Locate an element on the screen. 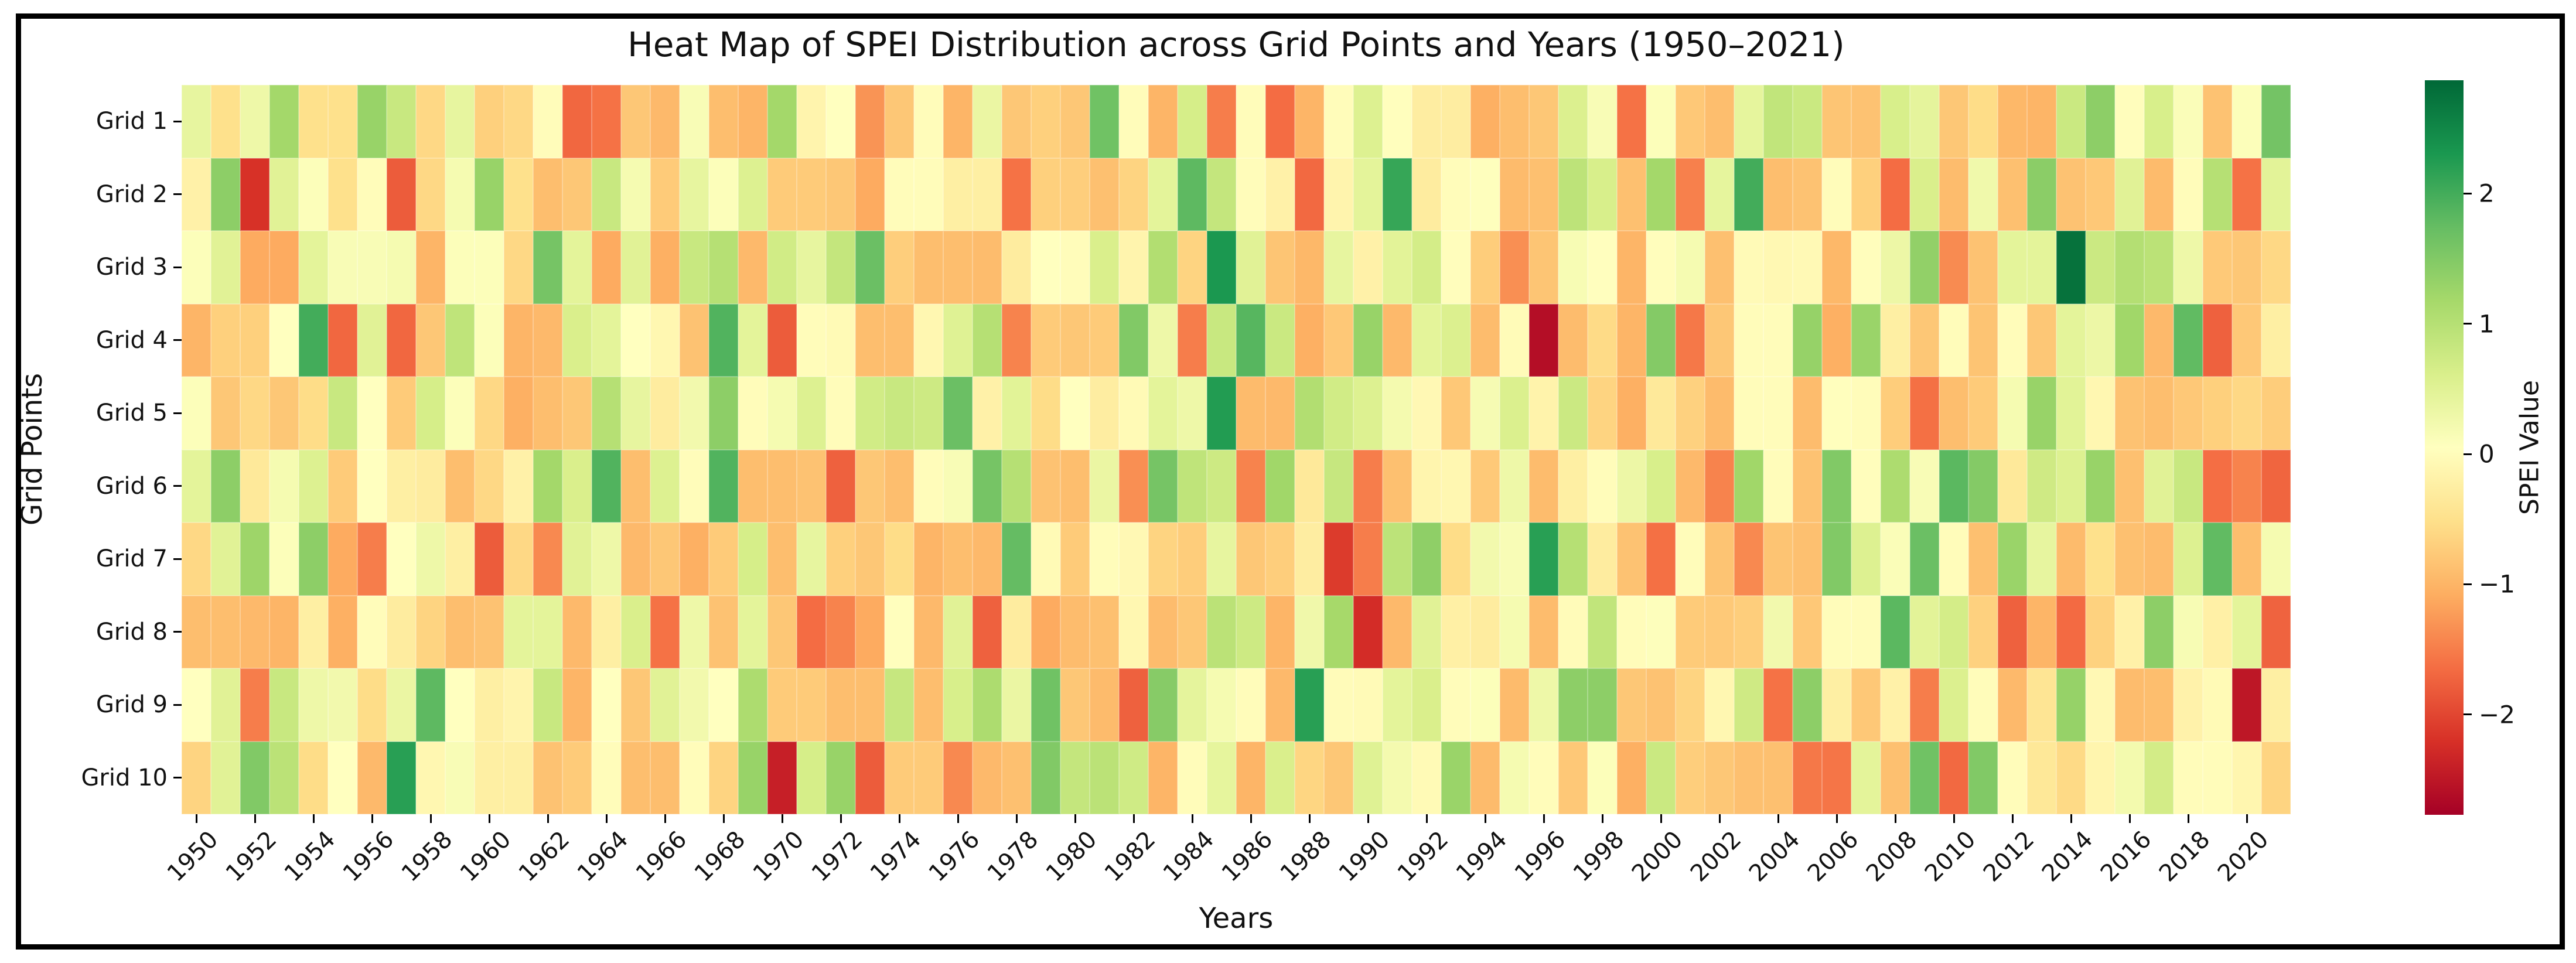 The height and width of the screenshot is (963, 2576). y-tick-label: Grid 3 is located at coordinates (131, 267).